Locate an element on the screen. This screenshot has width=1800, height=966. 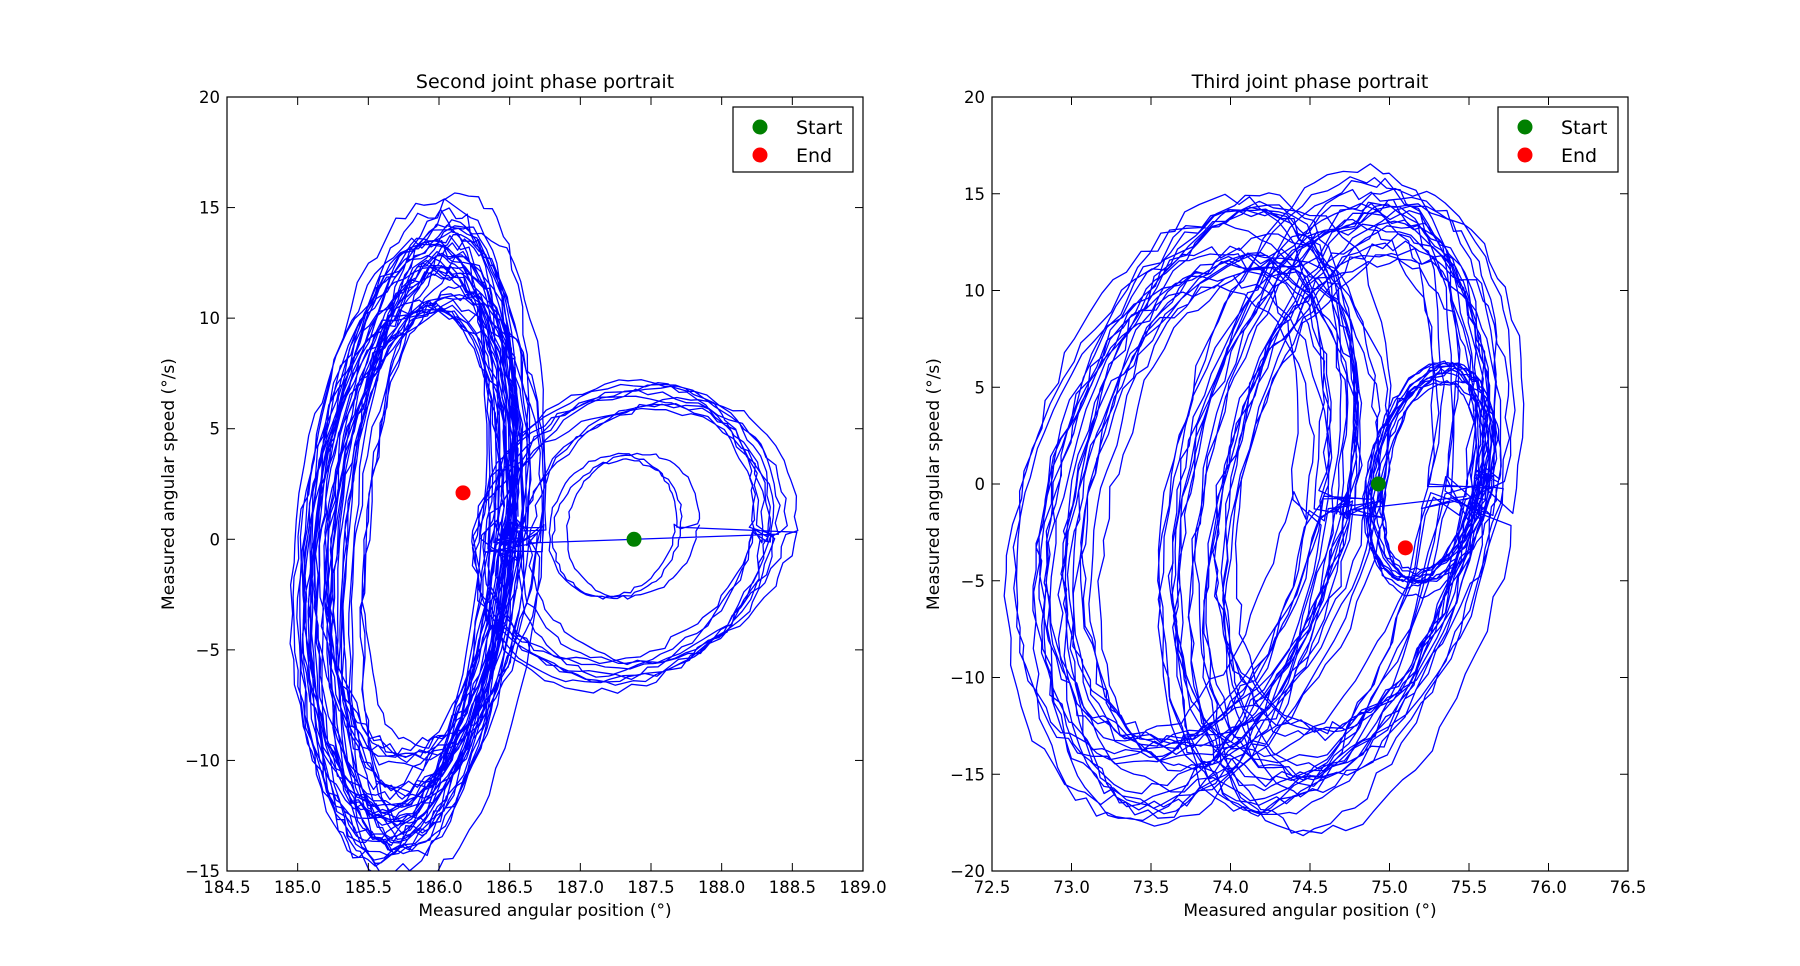
x-tick-label: 75.0 is located at coordinates (1389, 887).